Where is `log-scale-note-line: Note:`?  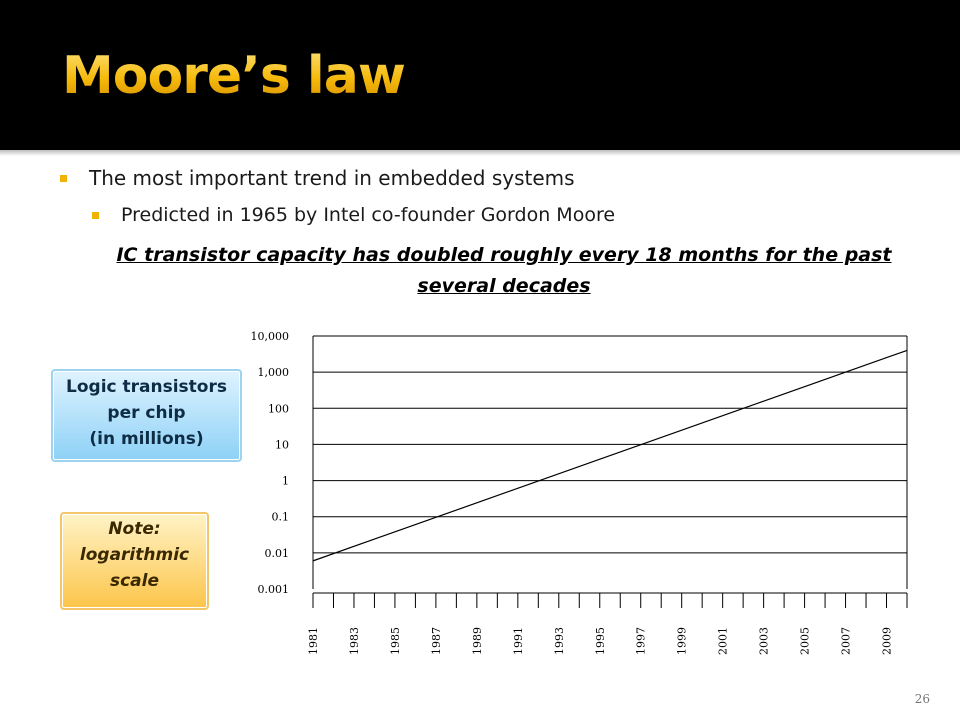 log-scale-note-line: Note: is located at coordinates (134, 529).